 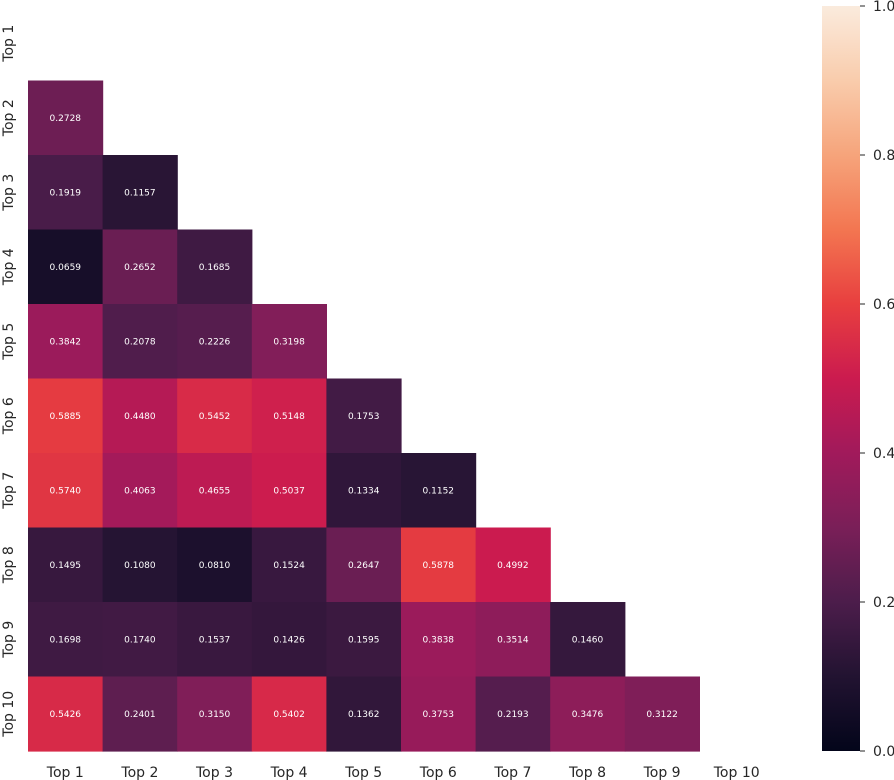 I want to click on cell-value-label-8-3: 0.0810, so click(x=215, y=566).